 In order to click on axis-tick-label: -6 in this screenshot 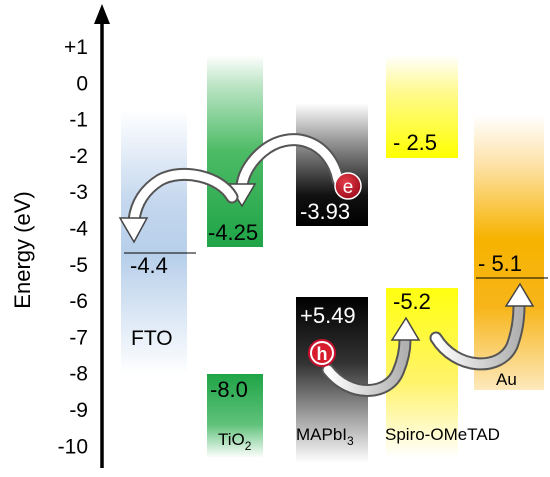, I will do `click(78, 301)`.